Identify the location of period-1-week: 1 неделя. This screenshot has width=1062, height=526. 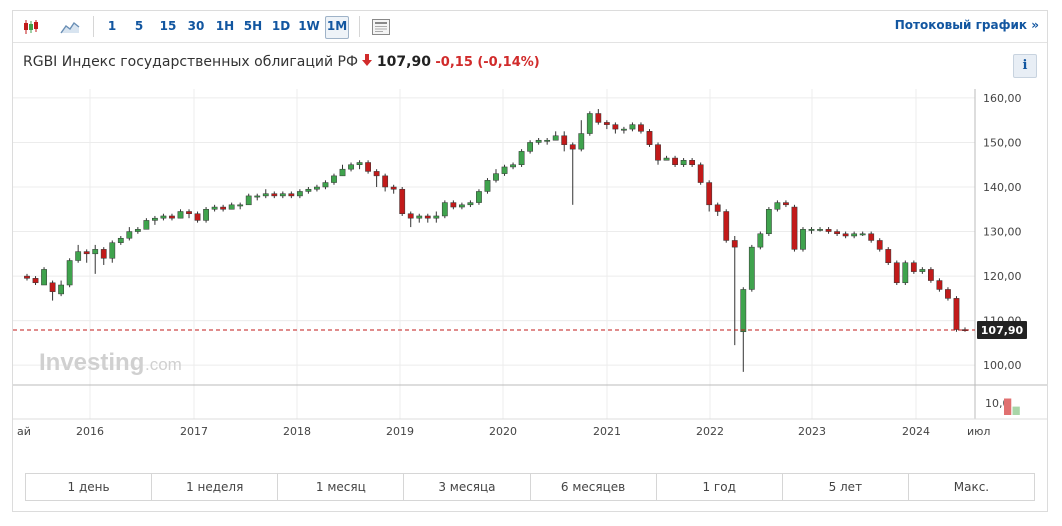
(215, 487).